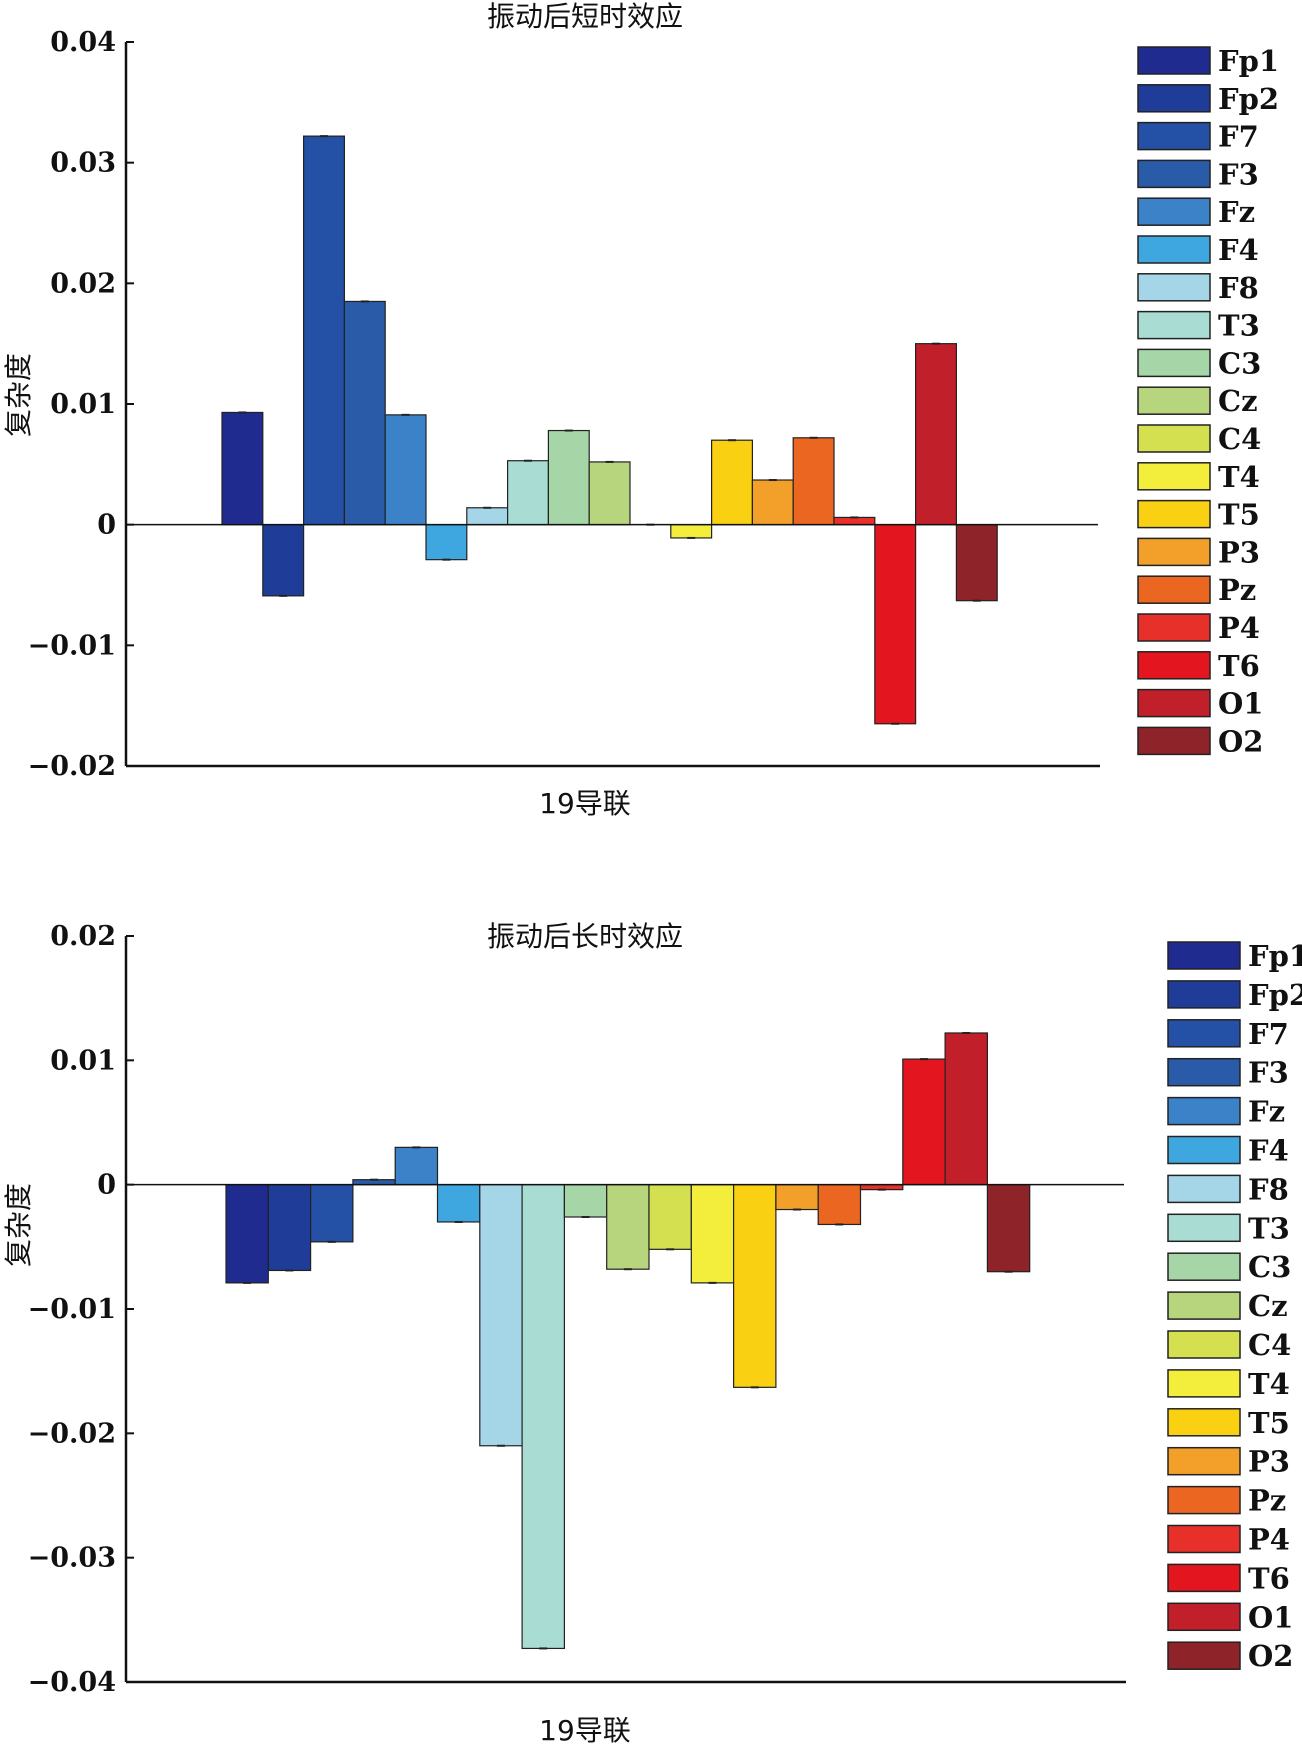 The height and width of the screenshot is (1745, 1302). I want to click on bar-pz, so click(839, 1205).